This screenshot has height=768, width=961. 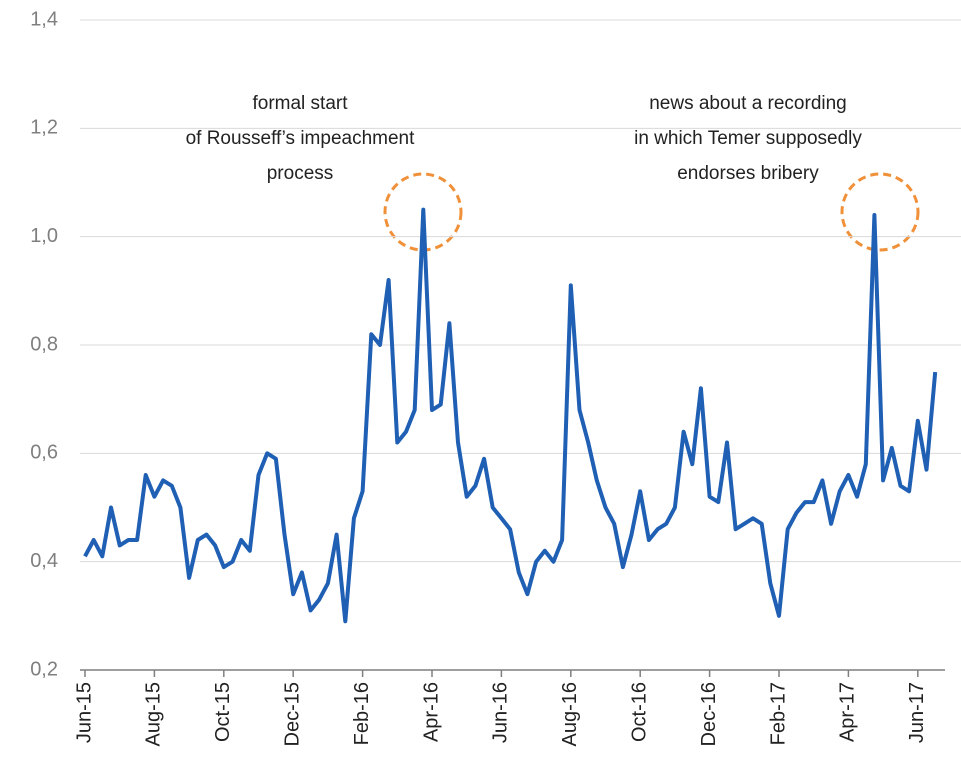 What do you see at coordinates (44, 344) in the screenshot?
I see `y-tick-label: 0,8` at bounding box center [44, 344].